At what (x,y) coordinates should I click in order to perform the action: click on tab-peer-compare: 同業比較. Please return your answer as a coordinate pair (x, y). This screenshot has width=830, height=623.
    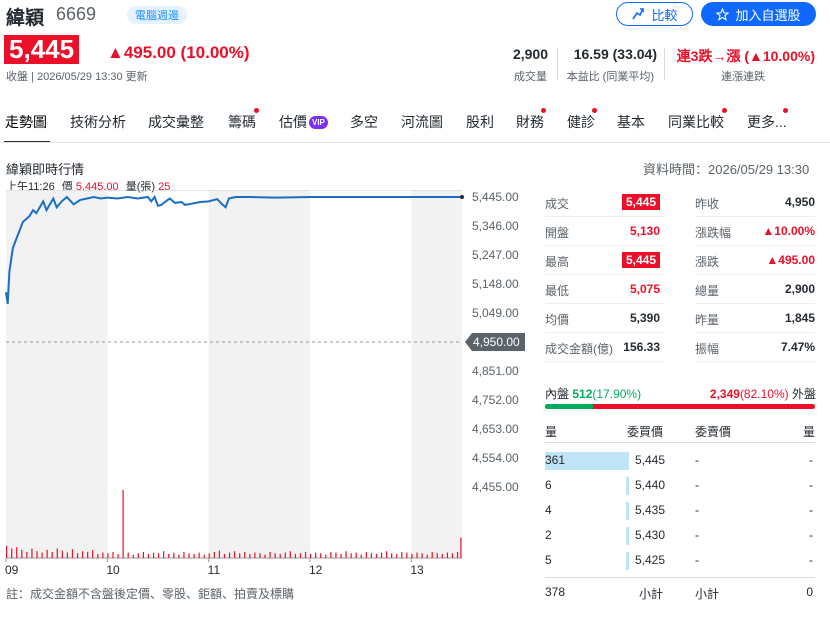
    Looking at the image, I should click on (696, 122).